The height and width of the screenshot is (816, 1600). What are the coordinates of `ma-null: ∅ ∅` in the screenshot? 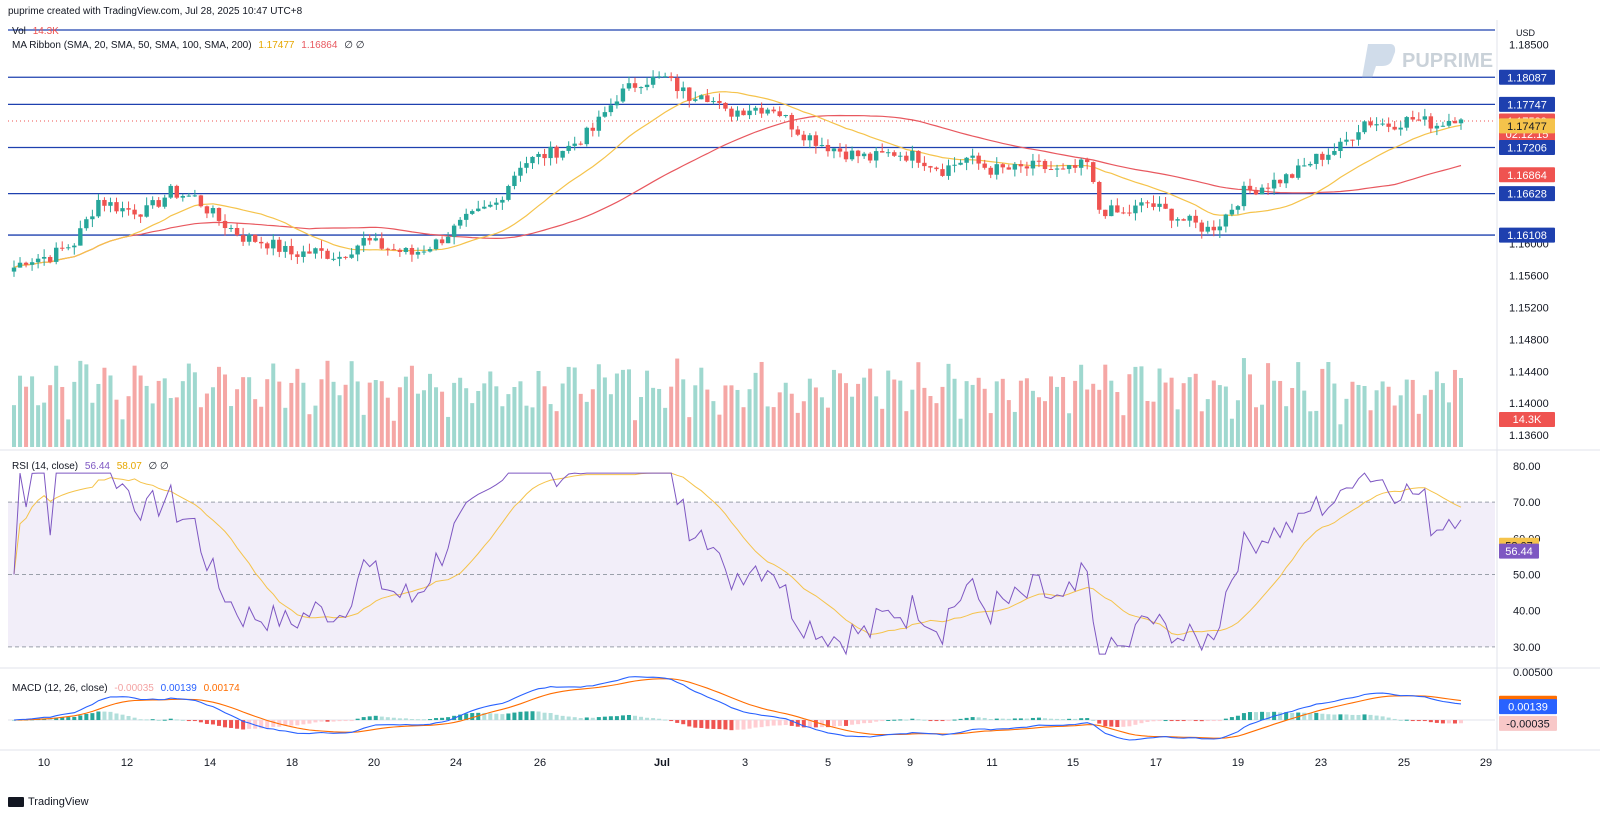 It's located at (354, 45).